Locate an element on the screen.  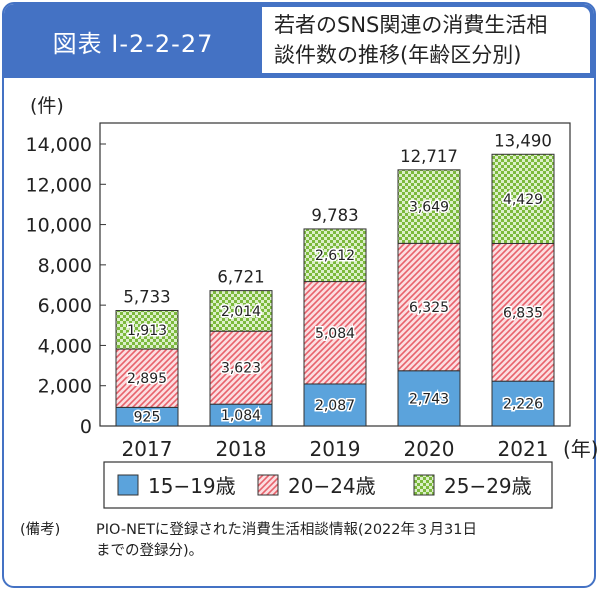
total-label: 5,733 is located at coordinates (146, 297).